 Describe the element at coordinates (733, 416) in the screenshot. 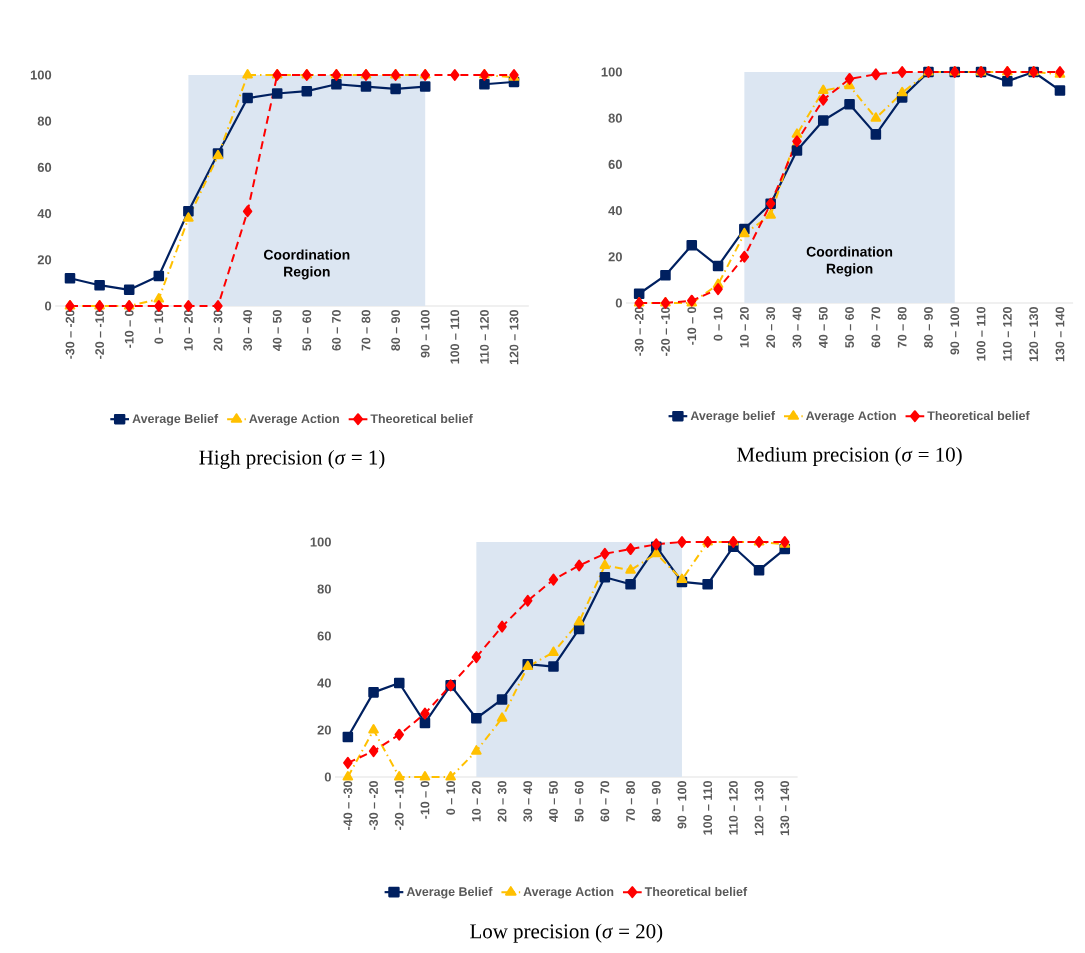

I see `legend-label: Average belief` at that location.